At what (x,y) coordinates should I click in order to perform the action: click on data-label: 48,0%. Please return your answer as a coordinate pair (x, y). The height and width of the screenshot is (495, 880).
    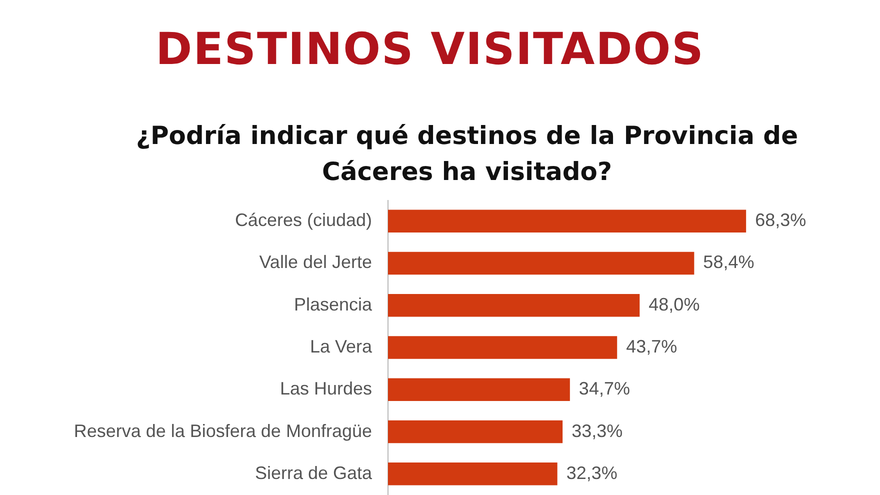
    Looking at the image, I should click on (674, 304).